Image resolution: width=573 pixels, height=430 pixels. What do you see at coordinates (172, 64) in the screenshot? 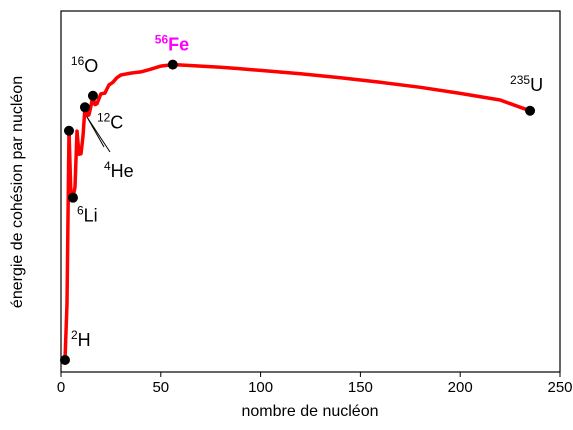
I see `marker-fe` at bounding box center [172, 64].